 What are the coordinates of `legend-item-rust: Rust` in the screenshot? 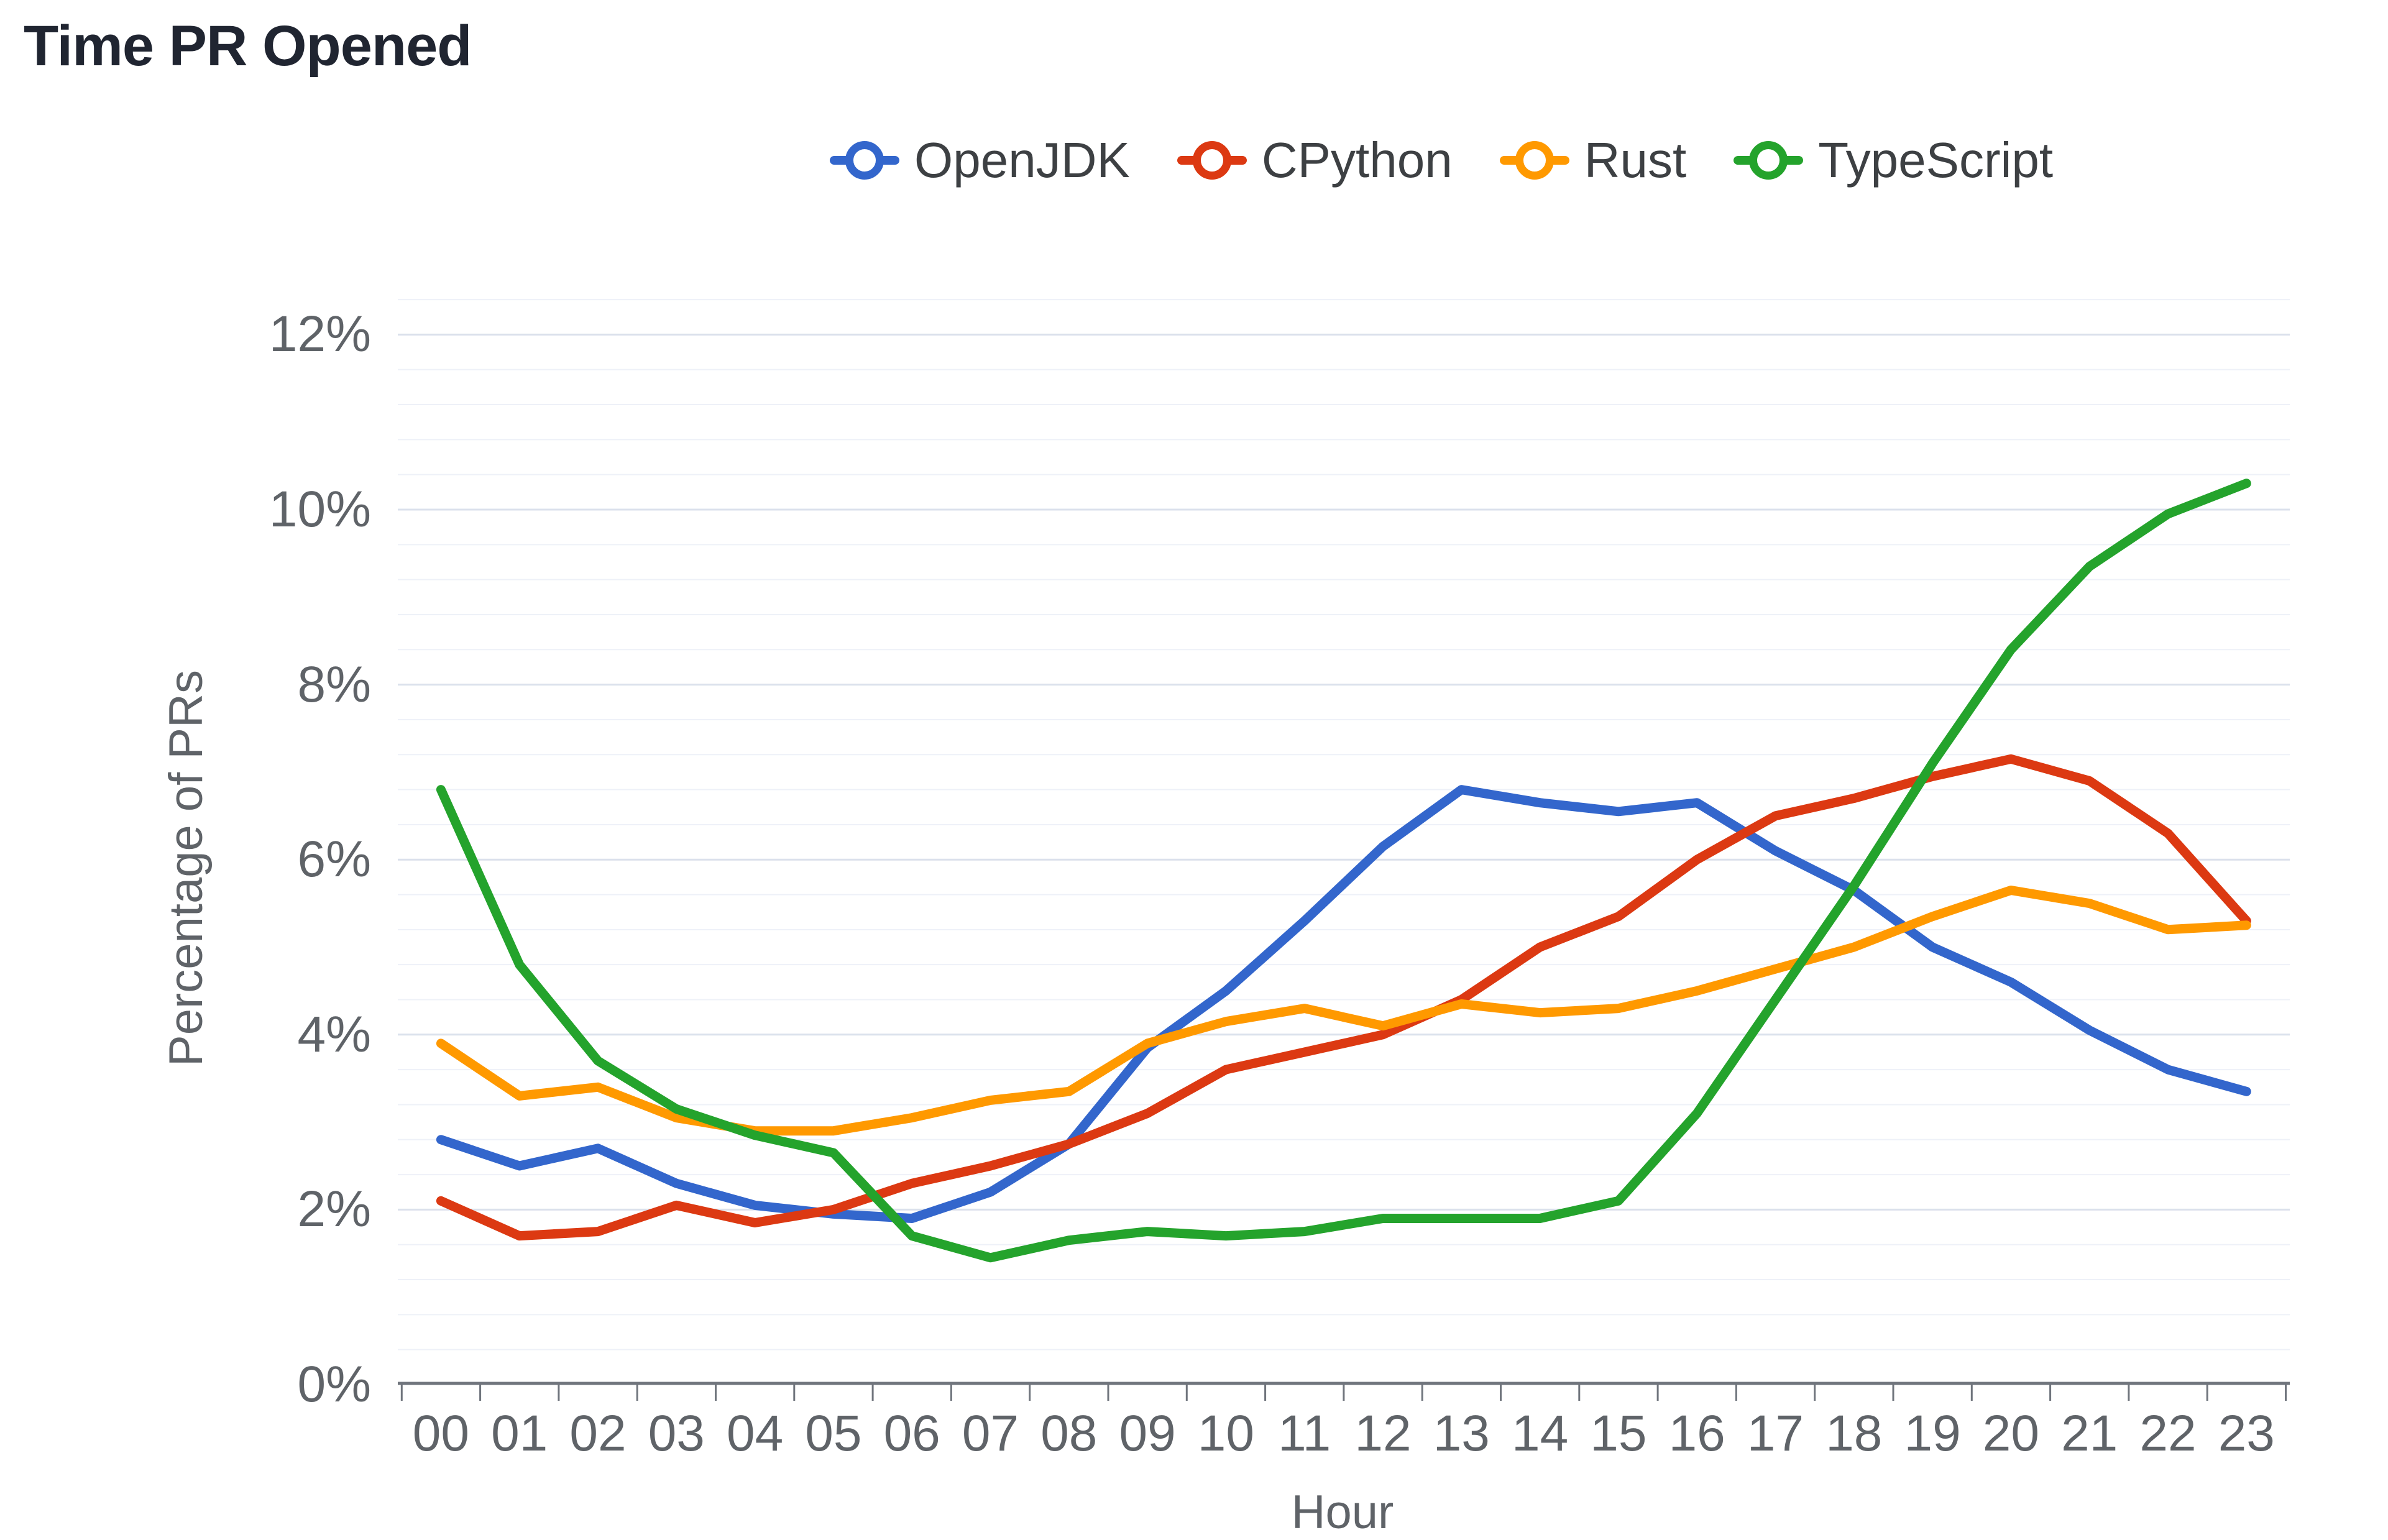 It's located at (1593, 160).